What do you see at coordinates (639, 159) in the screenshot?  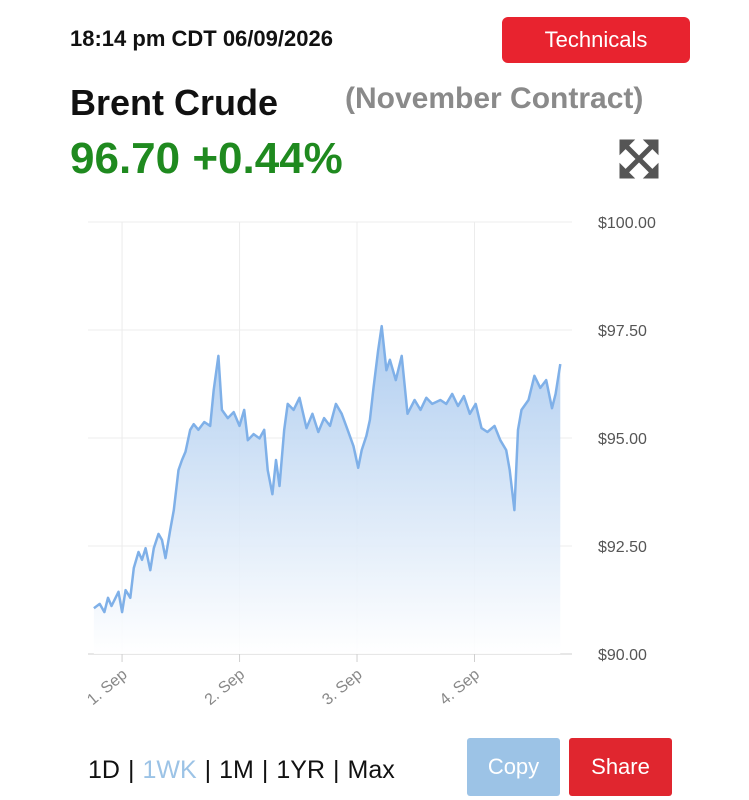 I see `expand-icon` at bounding box center [639, 159].